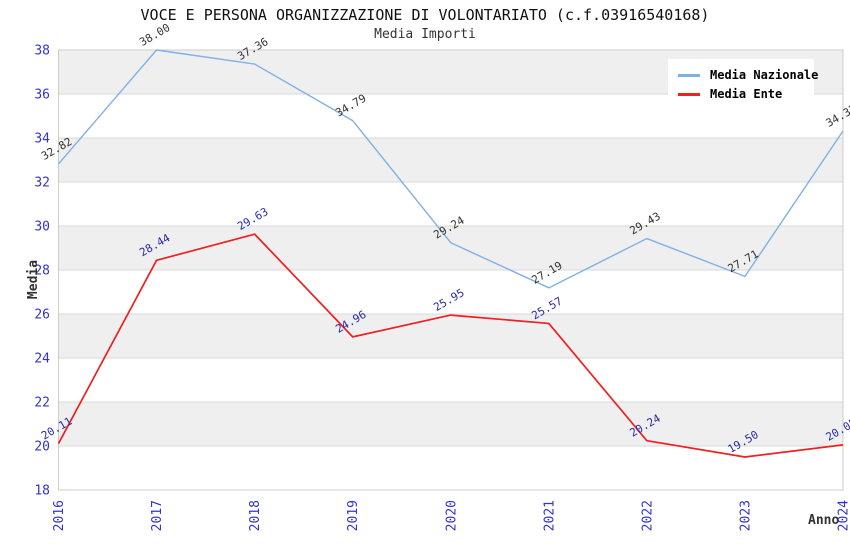 The height and width of the screenshot is (550, 850). I want to click on legend: Media Nazionale Media Ente, so click(743, 85).